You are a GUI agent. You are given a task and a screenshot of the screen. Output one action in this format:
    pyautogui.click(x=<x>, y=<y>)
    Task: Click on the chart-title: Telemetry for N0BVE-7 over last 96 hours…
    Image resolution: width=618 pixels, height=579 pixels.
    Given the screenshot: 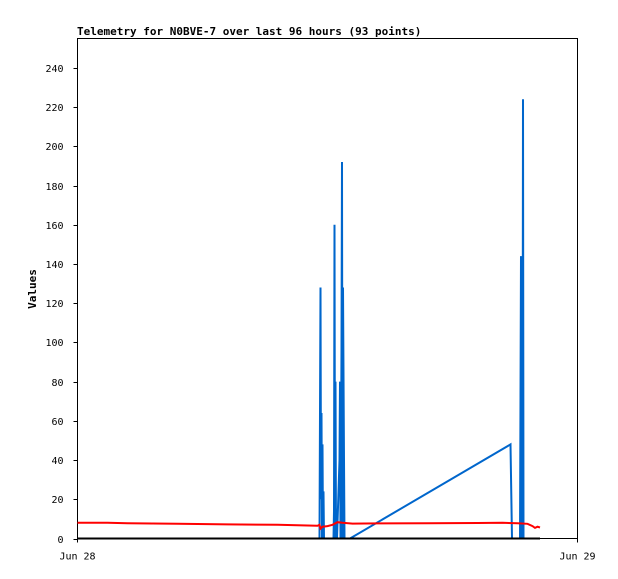 What is the action you would take?
    pyautogui.click(x=249, y=31)
    